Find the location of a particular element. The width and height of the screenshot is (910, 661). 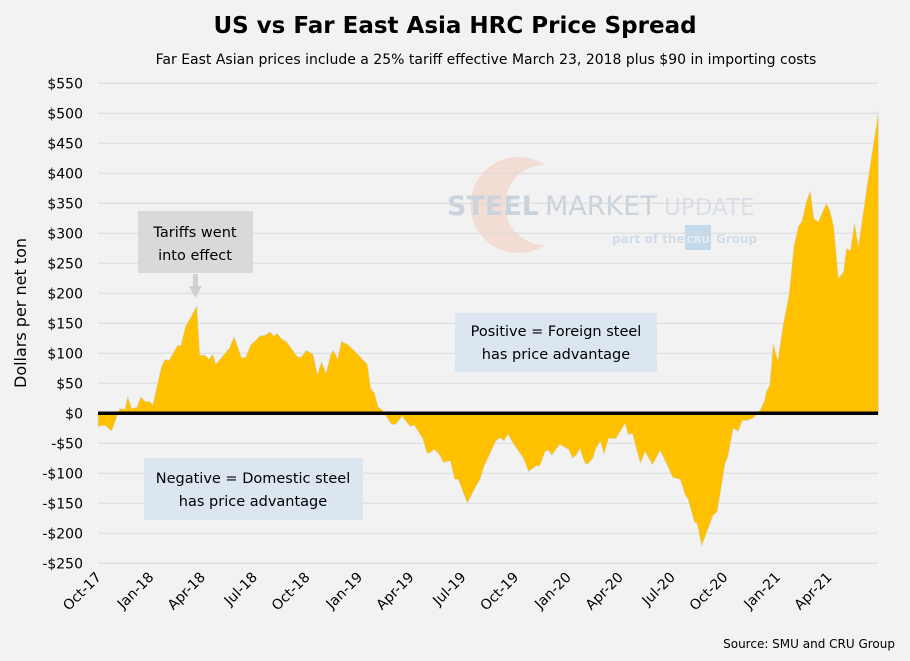

y-tick-label: -$100 is located at coordinates (62, 474).